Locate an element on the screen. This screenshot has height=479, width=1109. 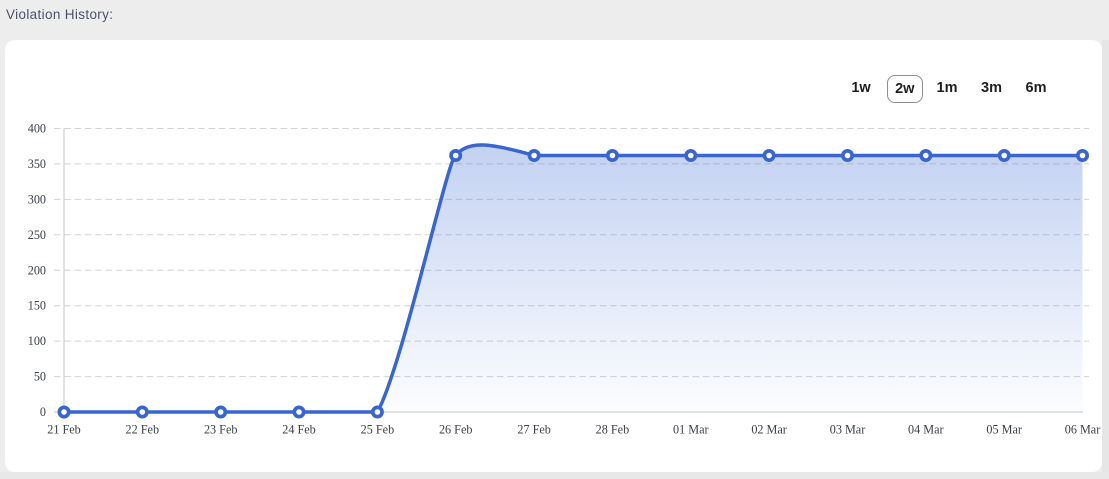
svg-text: 300 is located at coordinates (37, 199).